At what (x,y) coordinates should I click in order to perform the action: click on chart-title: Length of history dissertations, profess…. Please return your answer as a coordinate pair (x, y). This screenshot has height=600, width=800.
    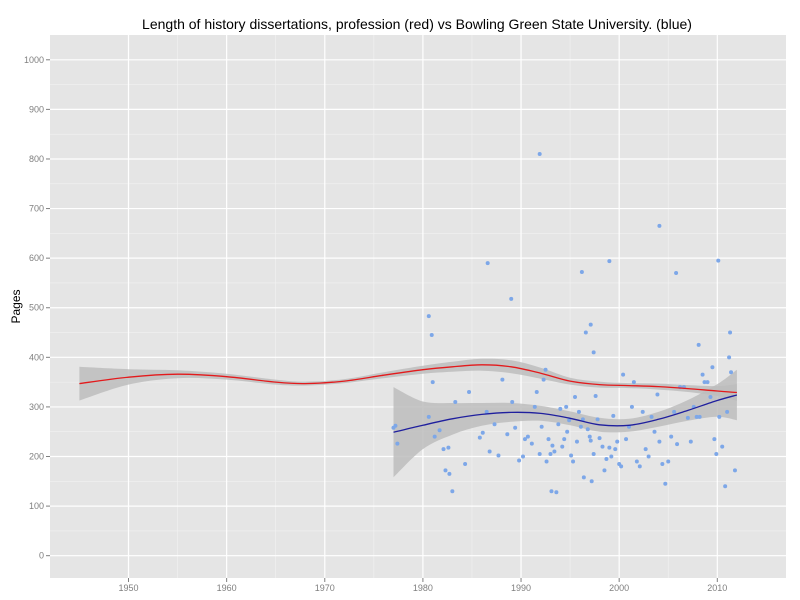
    Looking at the image, I should click on (417, 24).